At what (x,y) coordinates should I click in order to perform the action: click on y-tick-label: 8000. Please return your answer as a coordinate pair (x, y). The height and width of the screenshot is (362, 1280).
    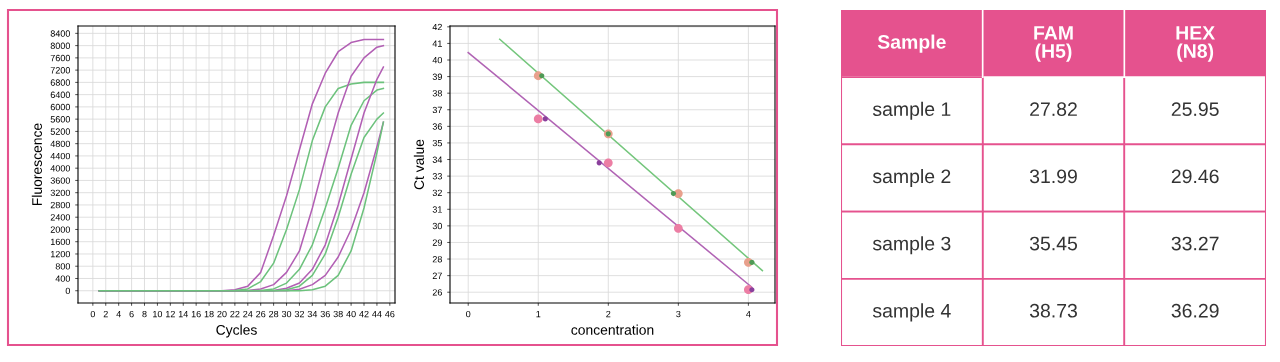
    Looking at the image, I should click on (60, 45).